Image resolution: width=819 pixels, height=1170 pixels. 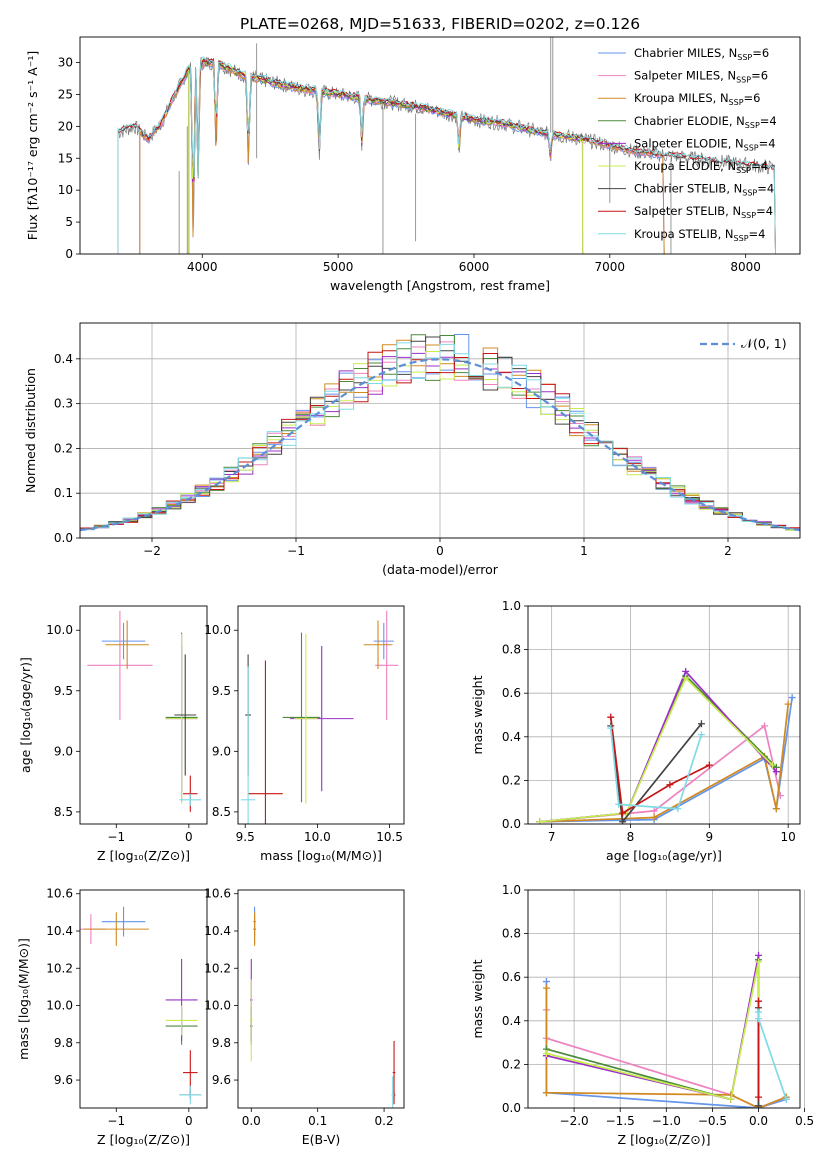 What do you see at coordinates (620, 1121) in the screenshot?
I see `x-tick-label: −1.5` at bounding box center [620, 1121].